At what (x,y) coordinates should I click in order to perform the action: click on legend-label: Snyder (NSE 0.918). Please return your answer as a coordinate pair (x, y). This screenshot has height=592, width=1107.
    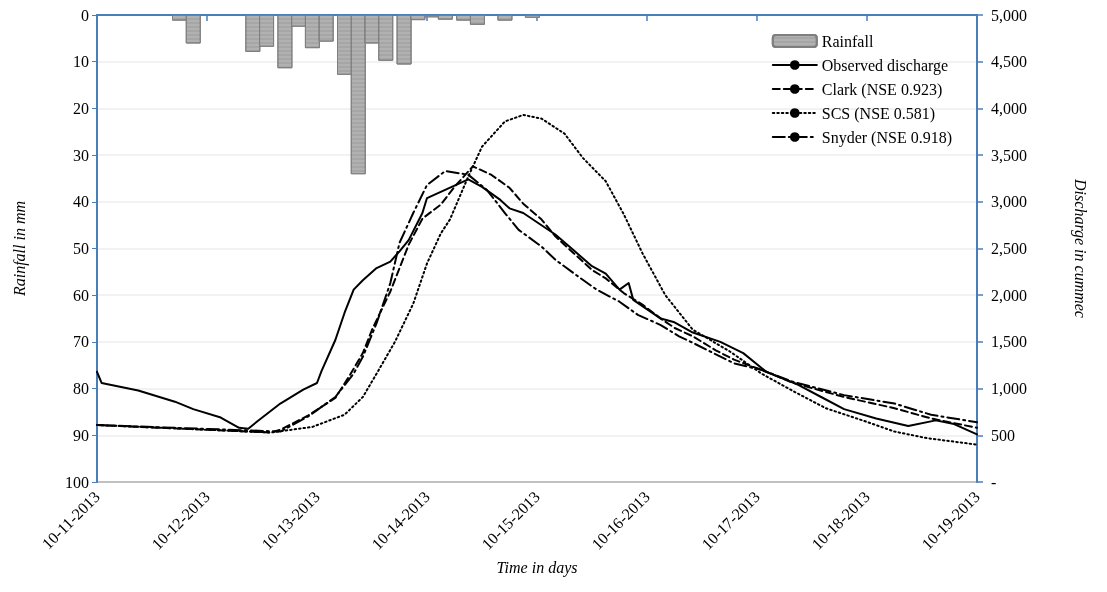
    Looking at the image, I should click on (887, 137).